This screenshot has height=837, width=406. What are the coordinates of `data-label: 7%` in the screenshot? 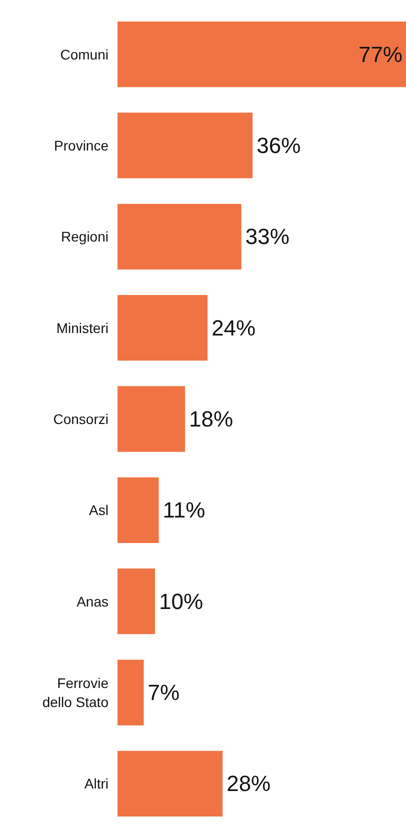 It's located at (164, 693).